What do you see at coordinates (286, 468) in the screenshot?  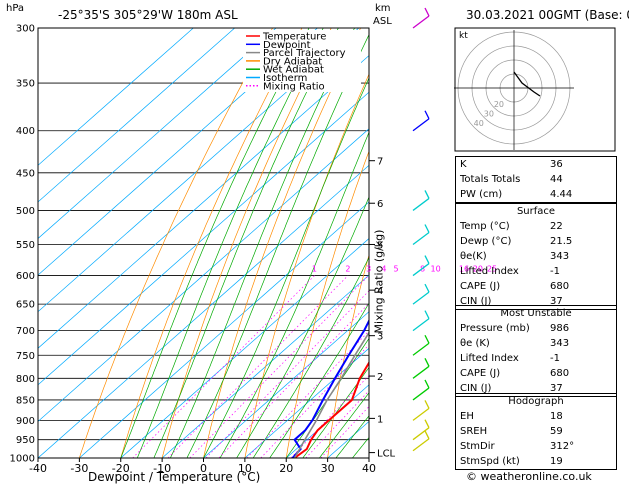 I see `x-tick-label: 20` at bounding box center [286, 468].